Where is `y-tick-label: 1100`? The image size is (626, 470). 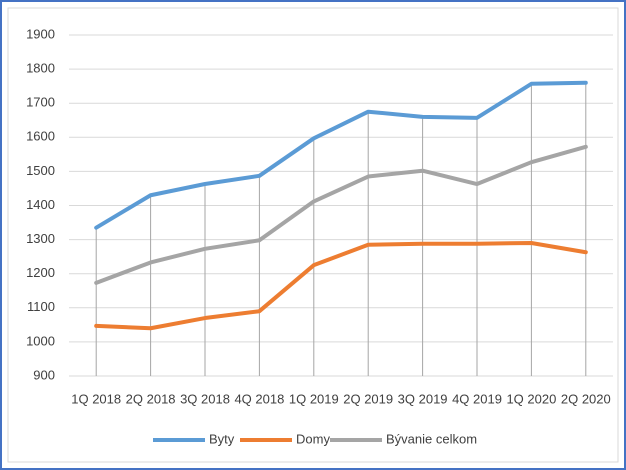
y-tick-label: 1100 is located at coordinates (41, 306).